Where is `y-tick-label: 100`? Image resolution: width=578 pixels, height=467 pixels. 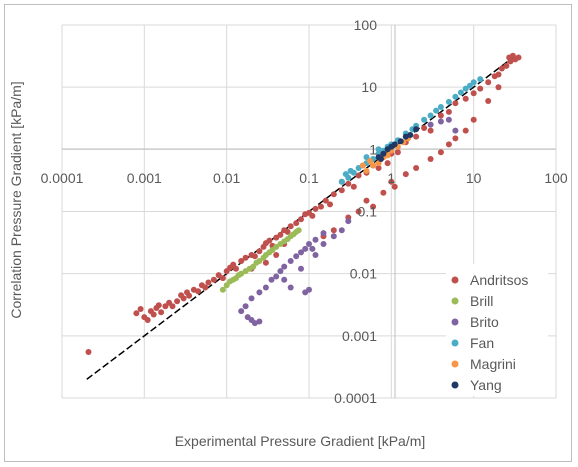 y-tick-label: 100 is located at coordinates (366, 25).